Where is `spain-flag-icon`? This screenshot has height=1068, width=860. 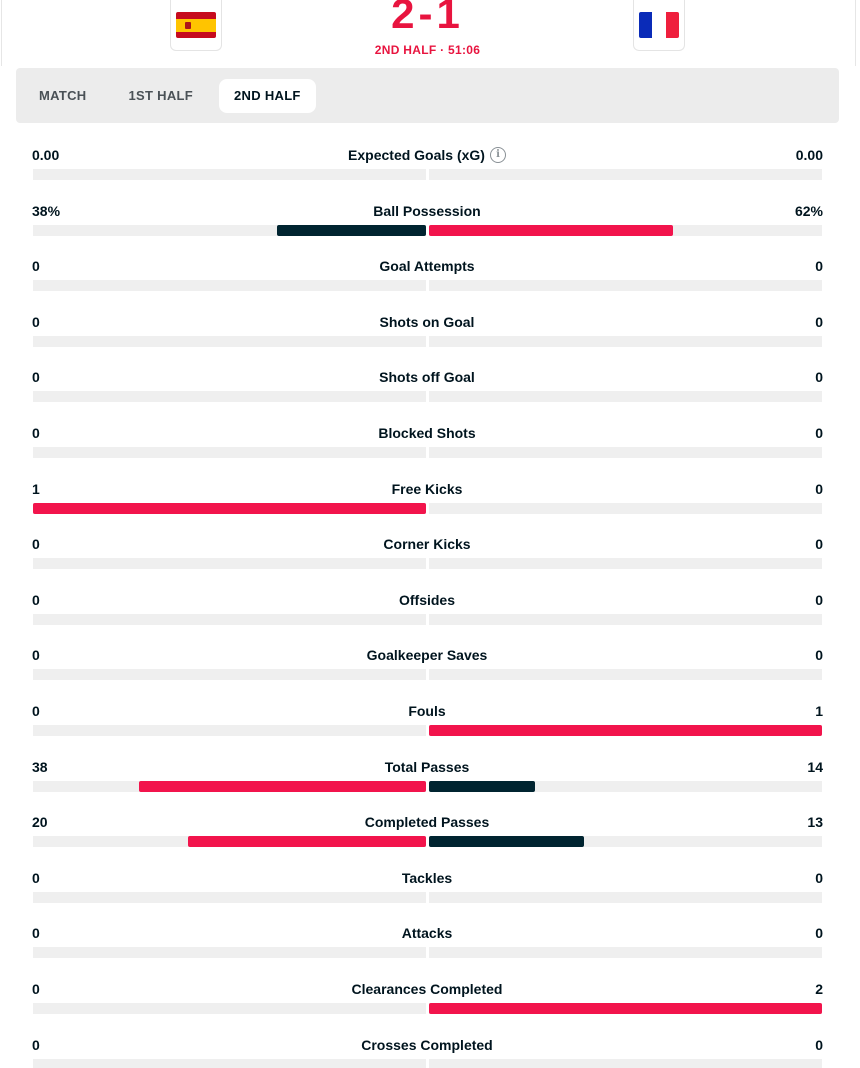
spain-flag-icon is located at coordinates (196, 25).